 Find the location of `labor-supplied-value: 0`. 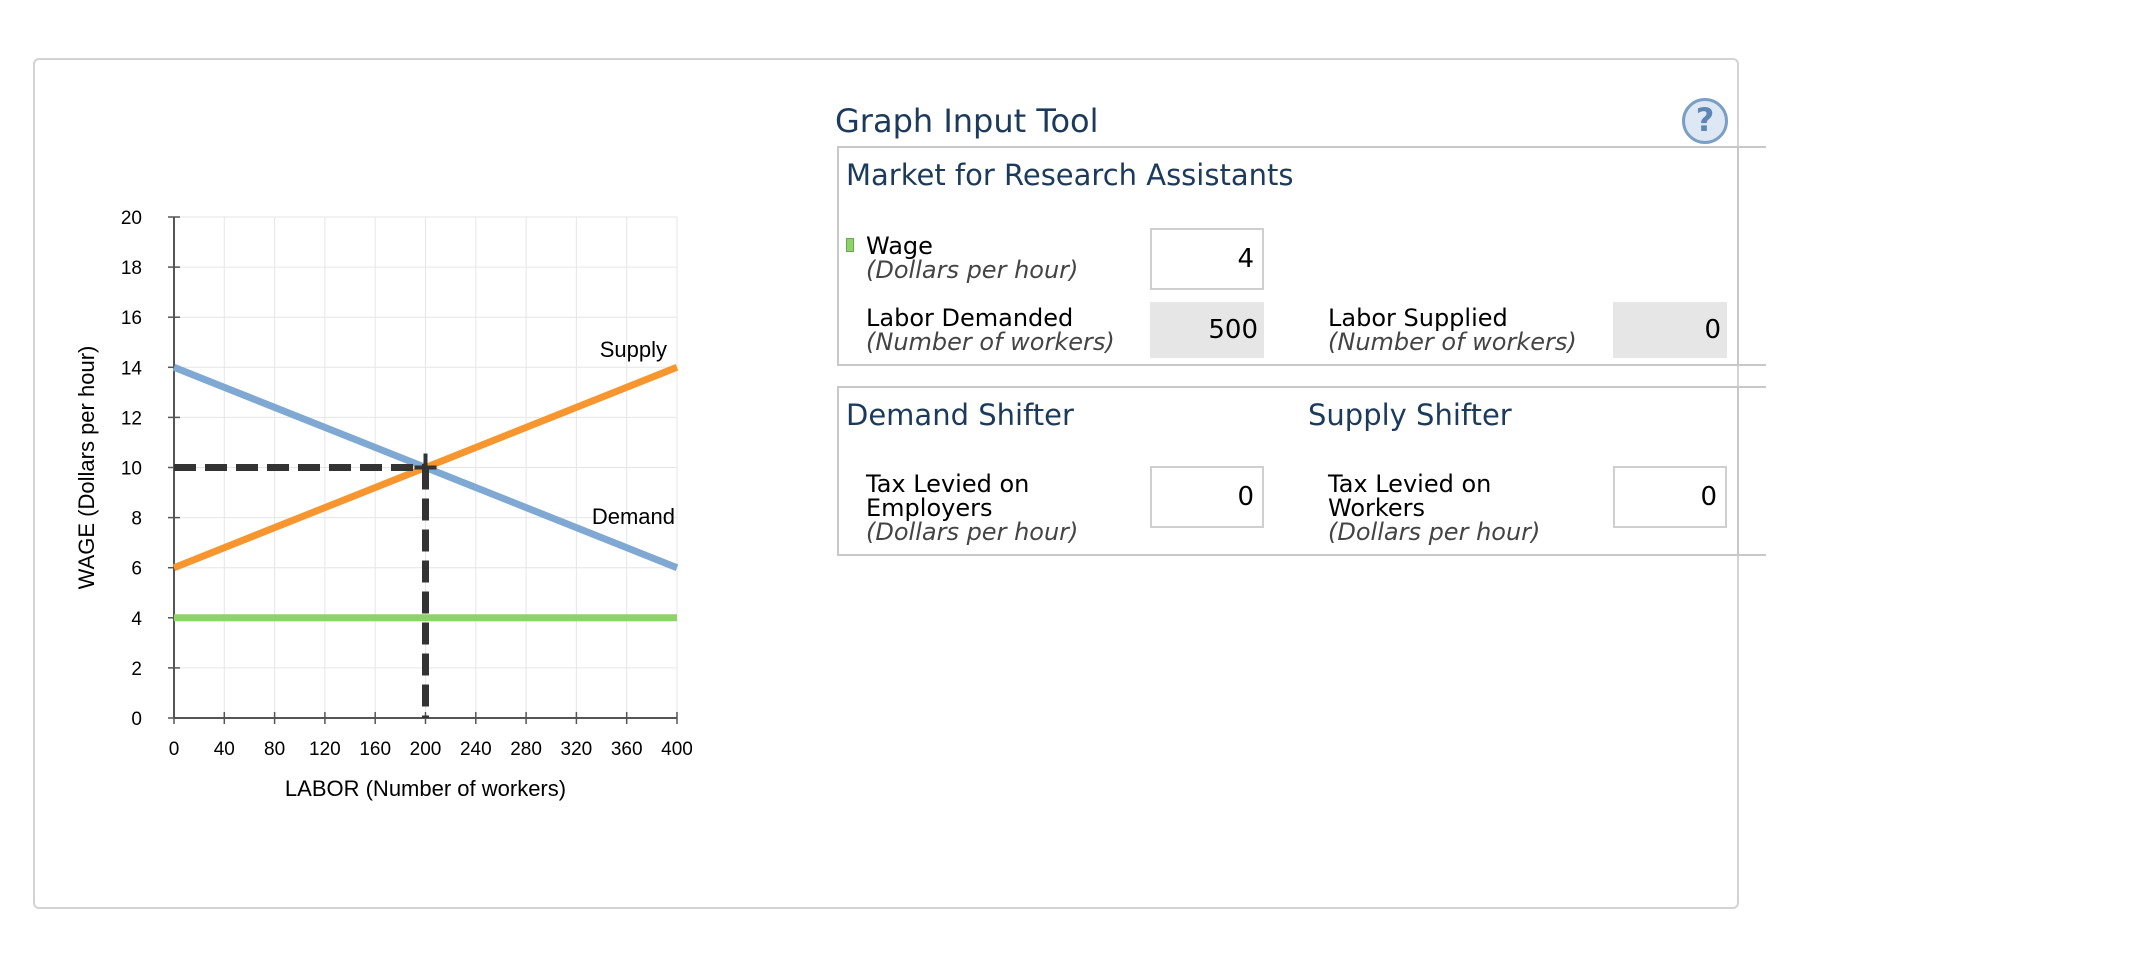

labor-supplied-value: 0 is located at coordinates (1670, 330).